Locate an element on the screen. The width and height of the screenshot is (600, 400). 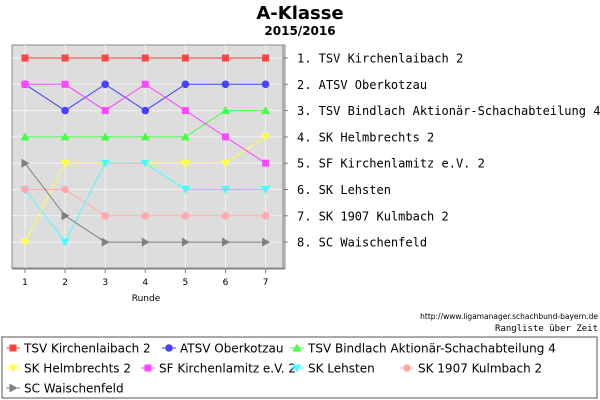
legend-label: TSV Bindlach Aktionär-Schachabteilung 4 is located at coordinates (431, 349).